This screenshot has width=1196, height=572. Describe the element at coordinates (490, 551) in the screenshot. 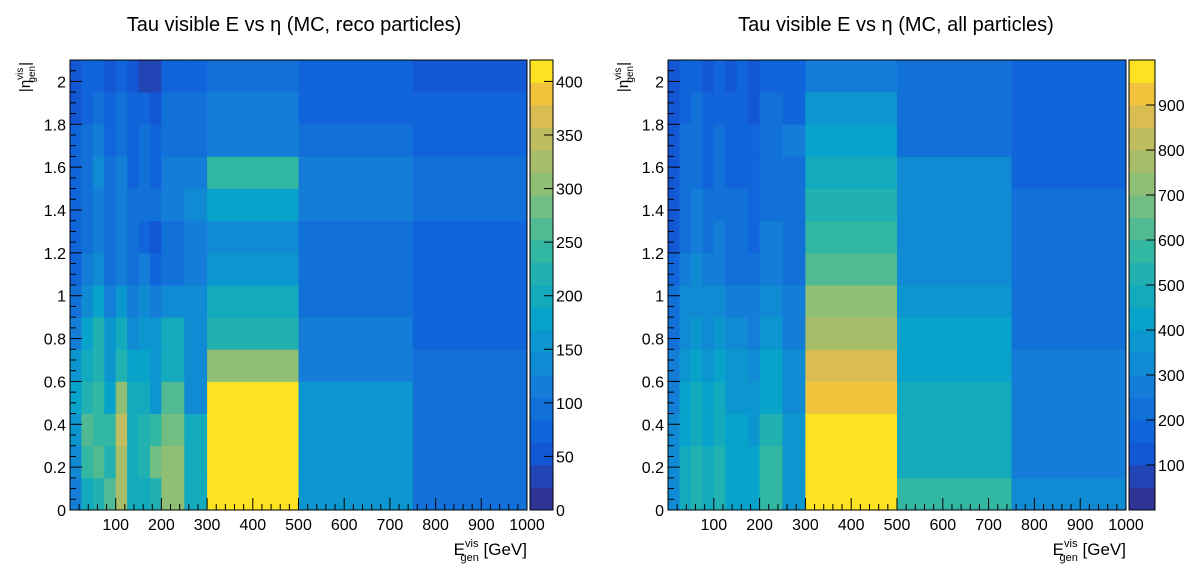

I see `x-axis-title: Evis gen [GeV]` at that location.